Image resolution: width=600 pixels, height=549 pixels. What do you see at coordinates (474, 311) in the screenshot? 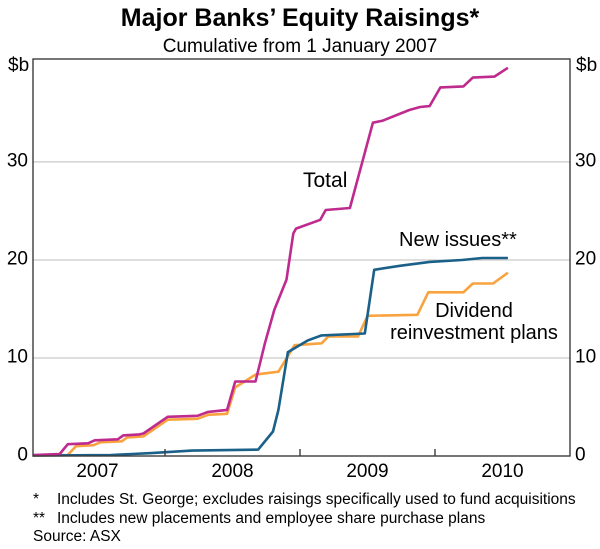
I see `series-label-drp-line1: Dividend` at bounding box center [474, 311].